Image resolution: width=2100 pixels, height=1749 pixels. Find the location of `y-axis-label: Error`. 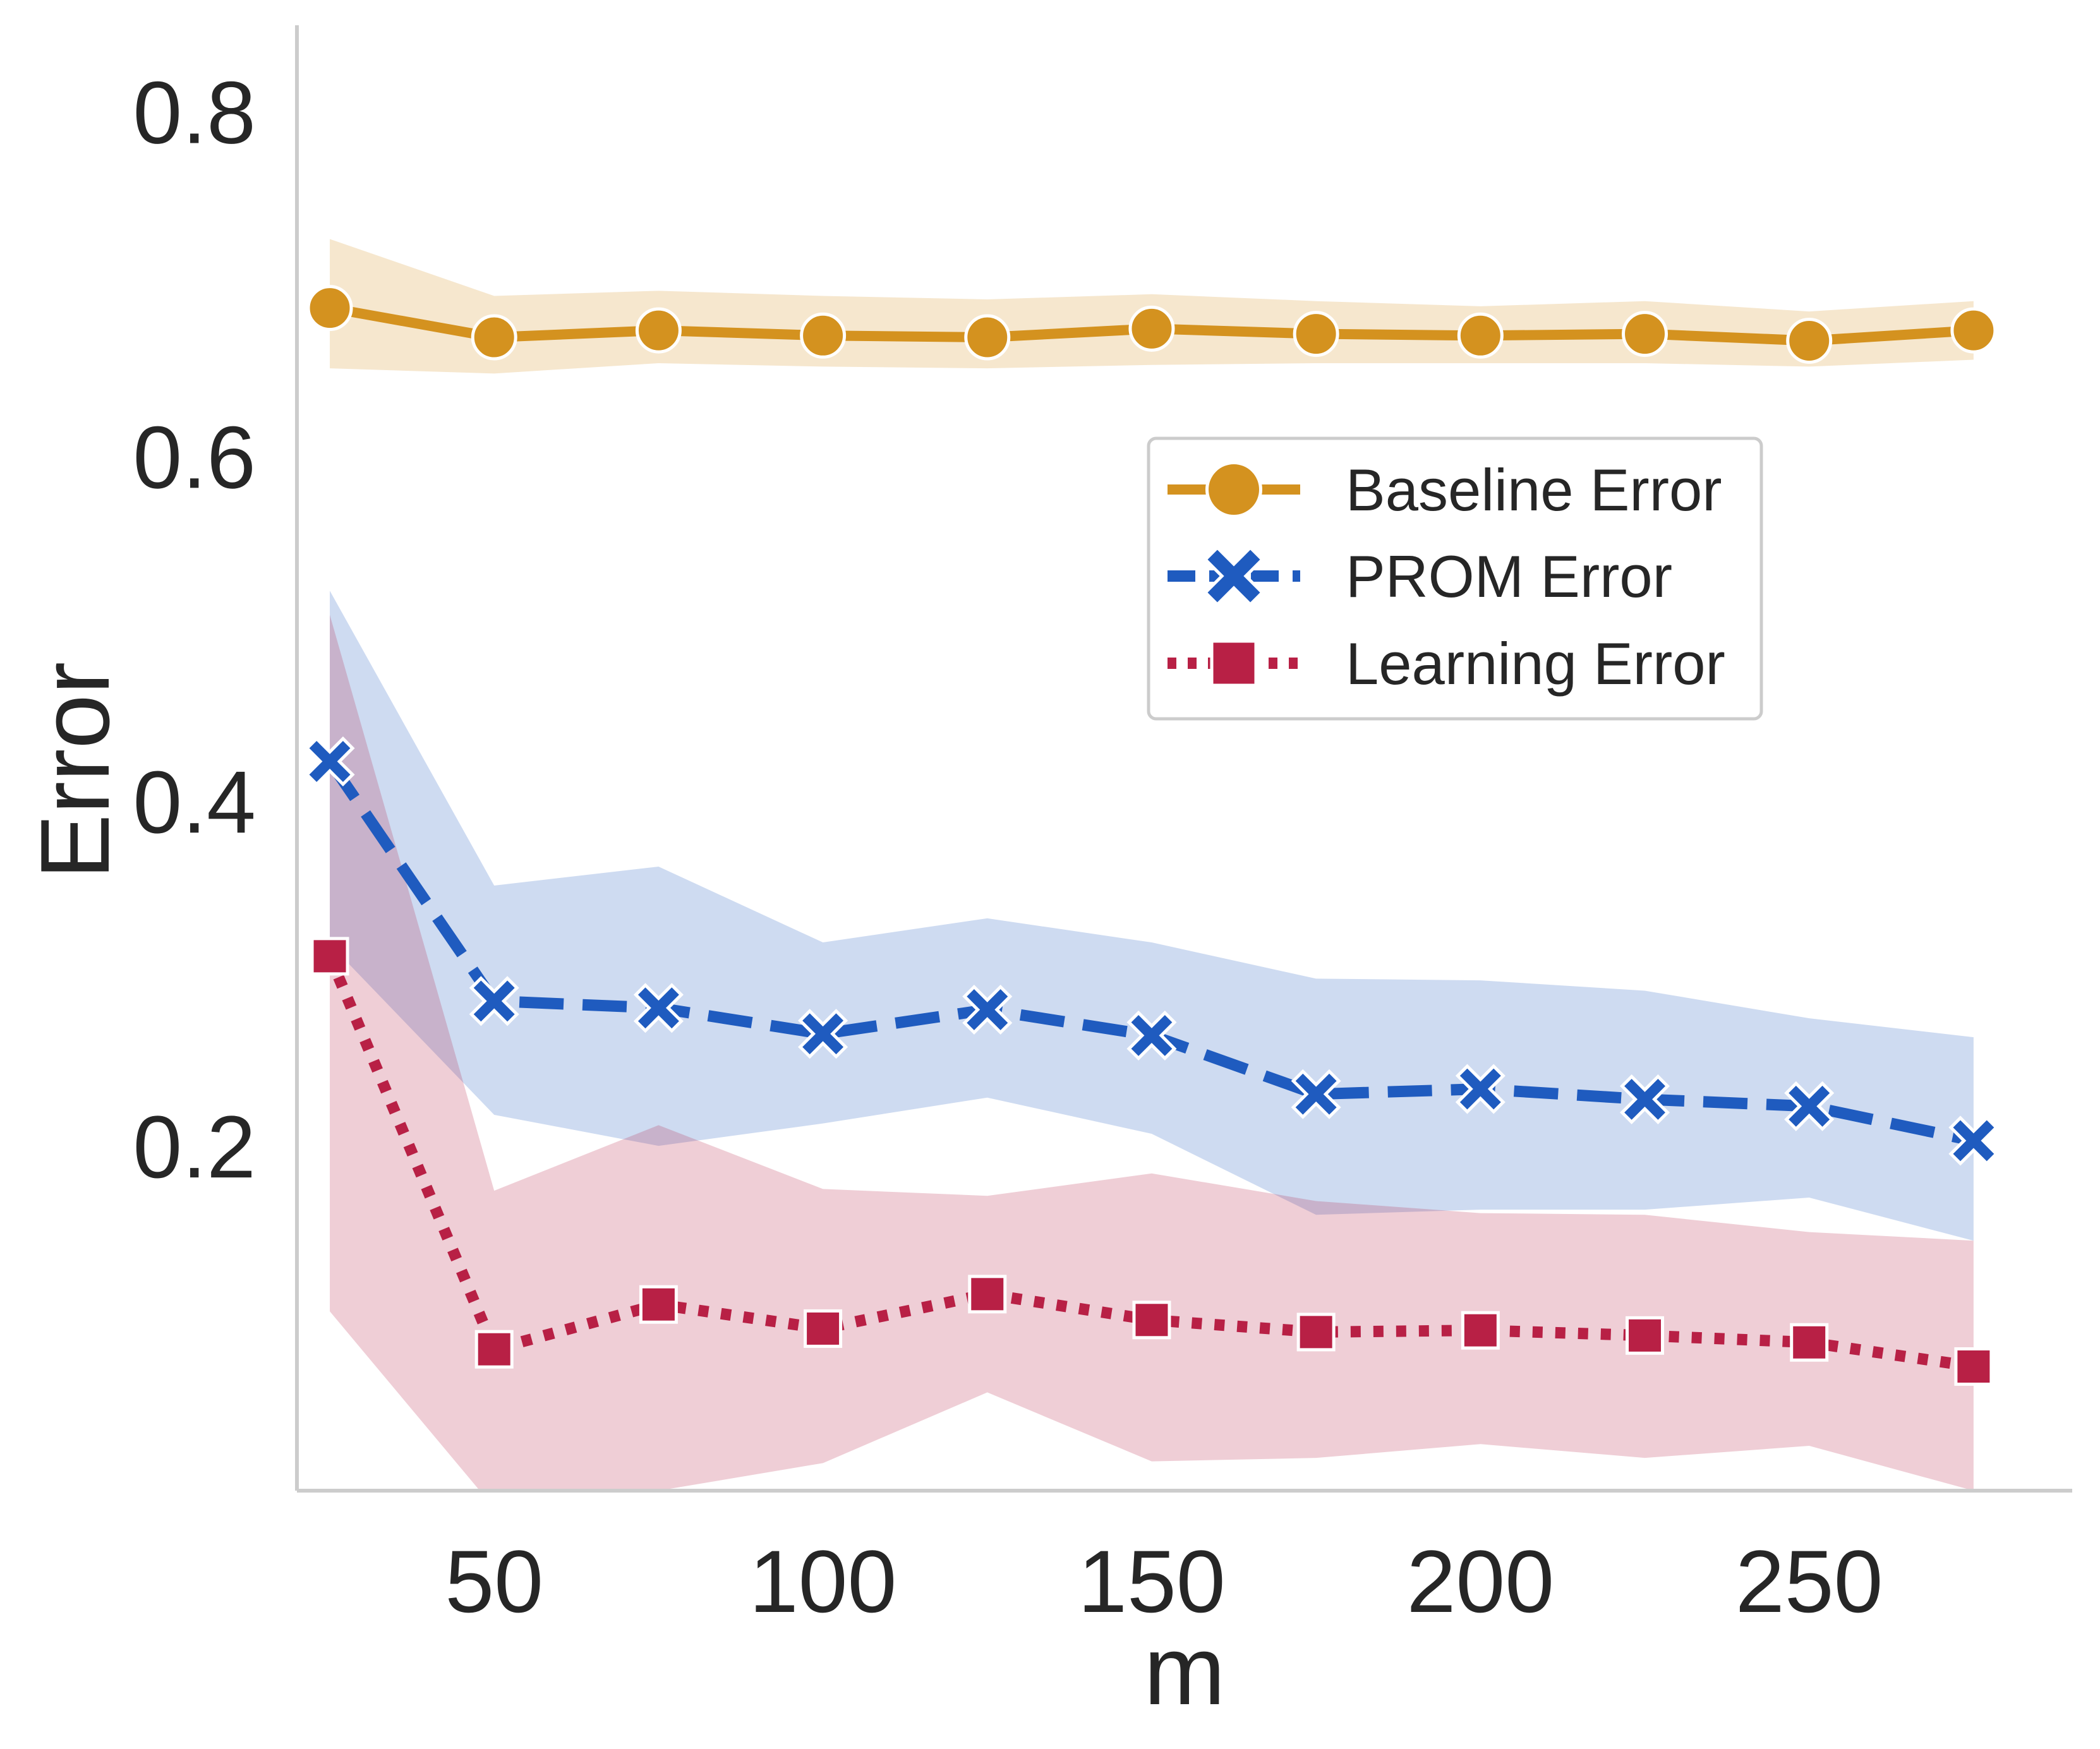

y-axis-label: Error is located at coordinates (75, 770).